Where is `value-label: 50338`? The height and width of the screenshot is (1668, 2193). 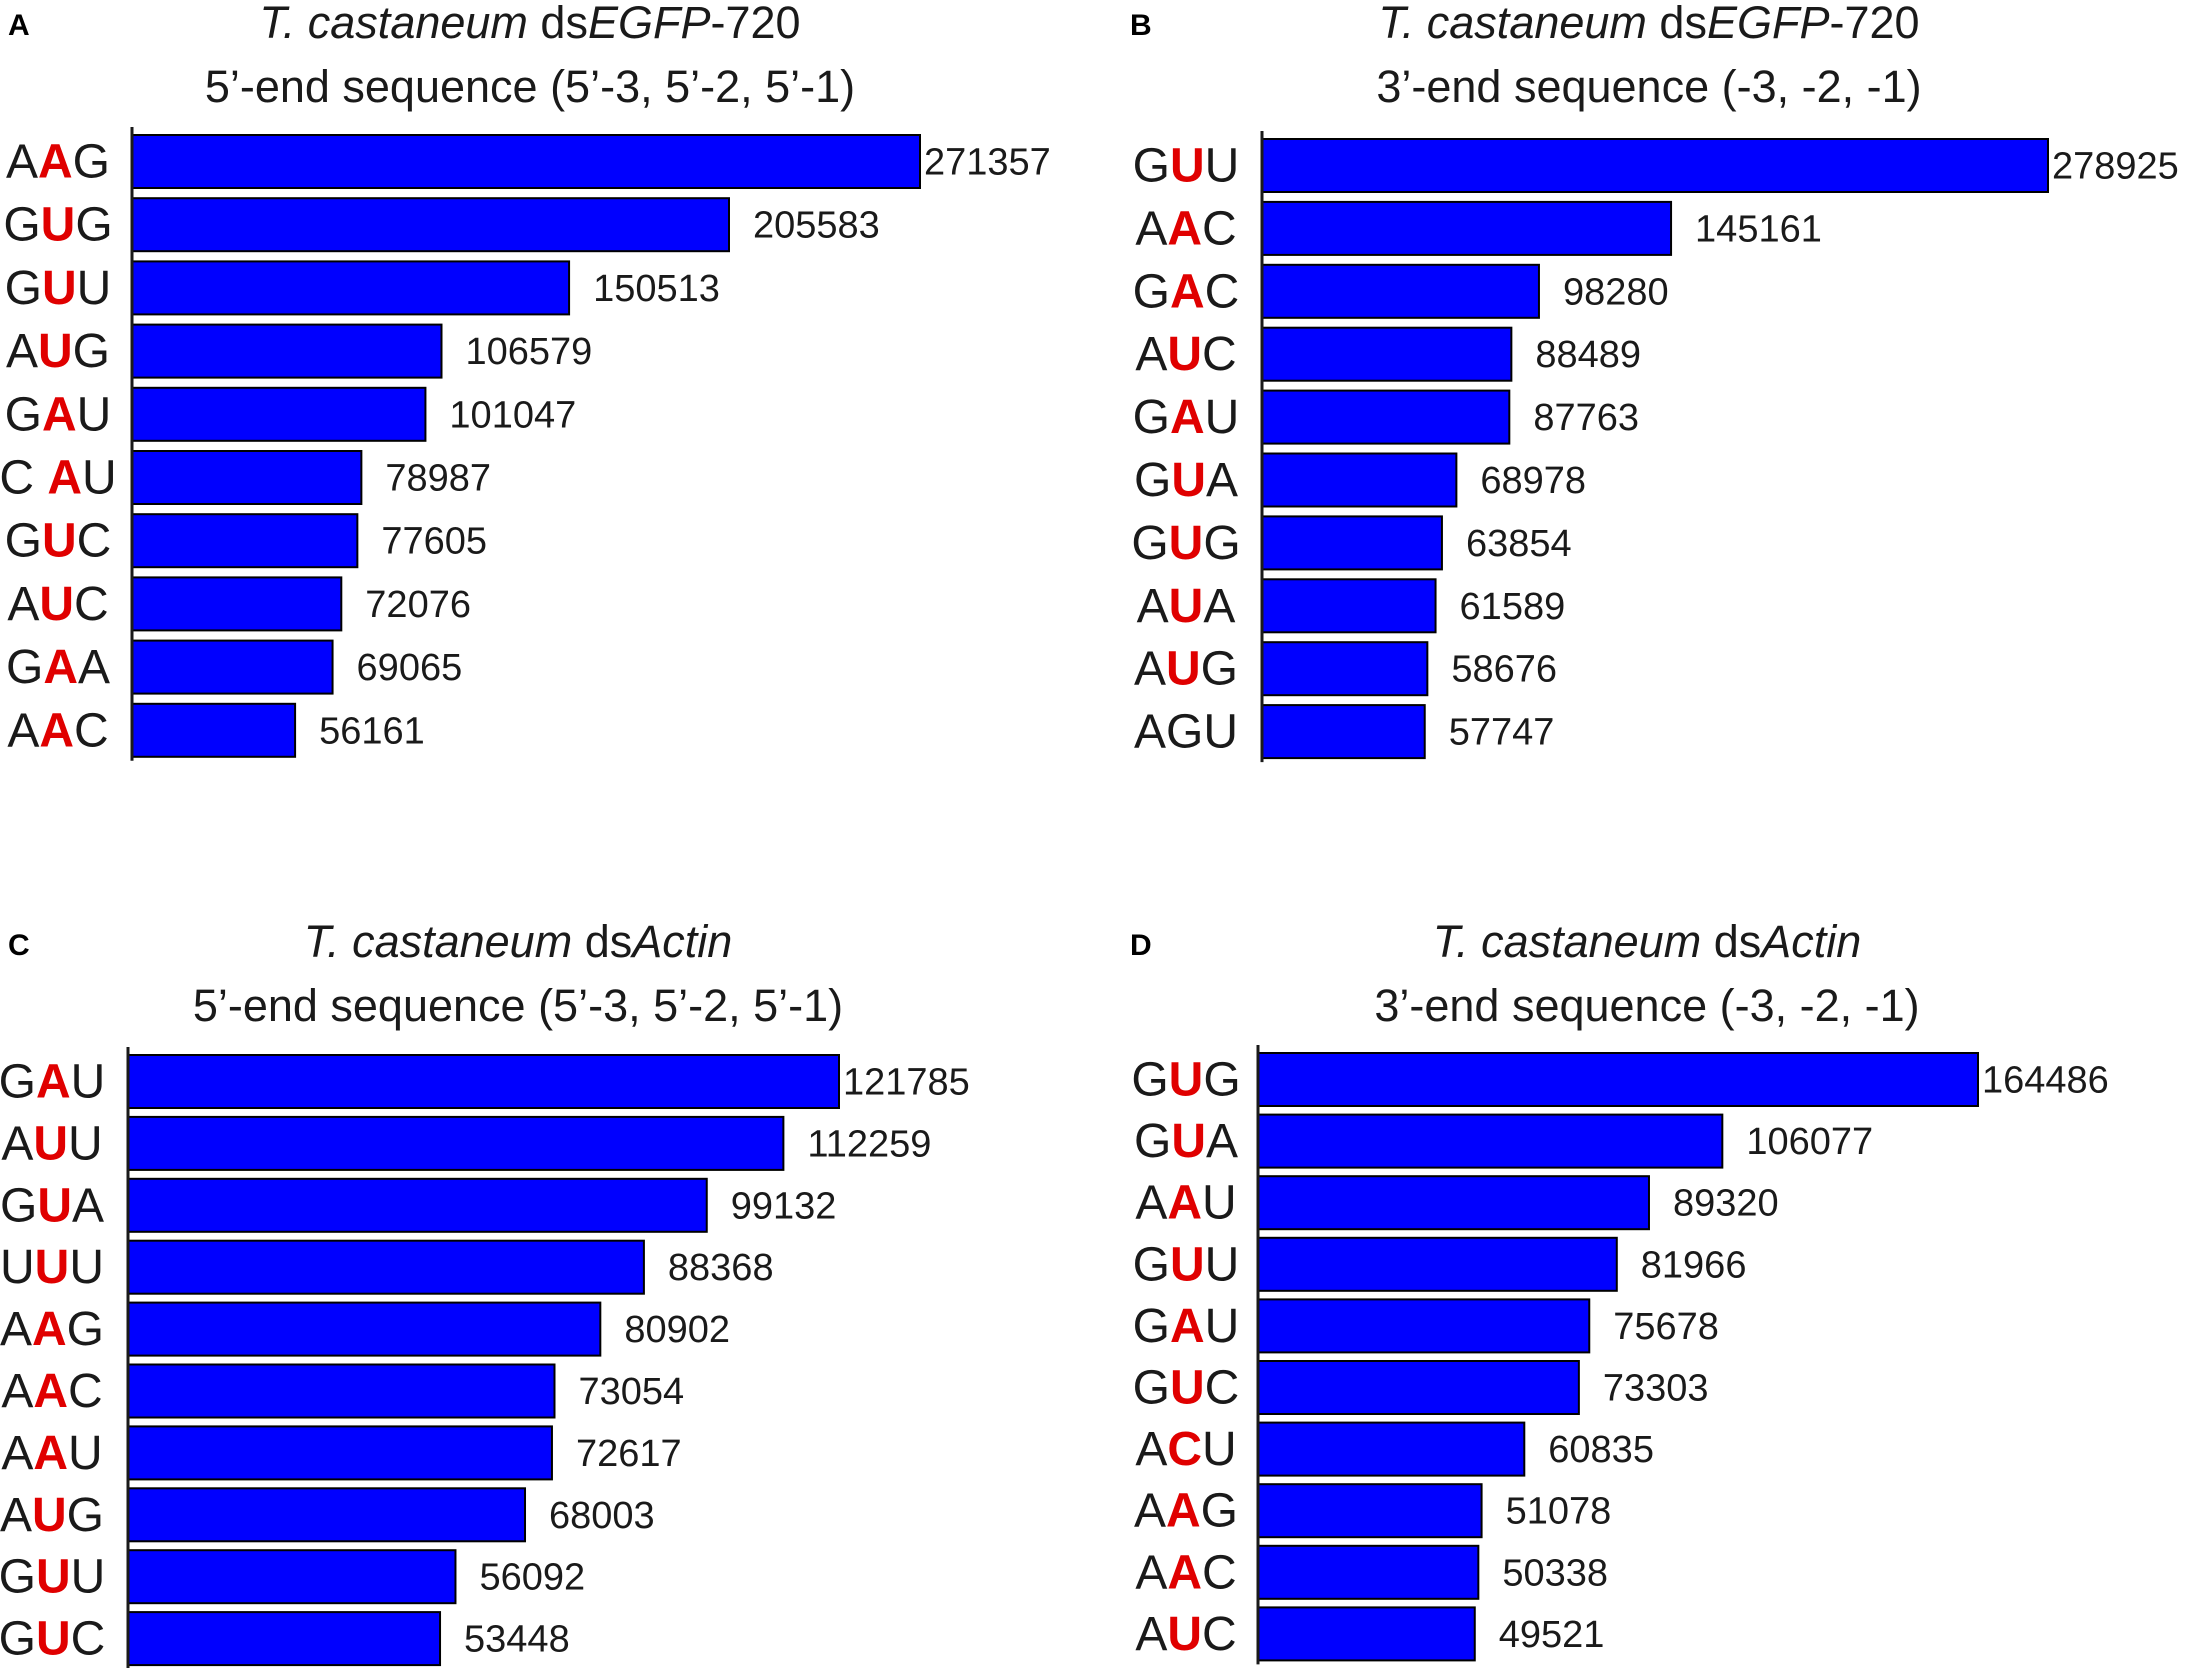 value-label: 50338 is located at coordinates (1555, 1573).